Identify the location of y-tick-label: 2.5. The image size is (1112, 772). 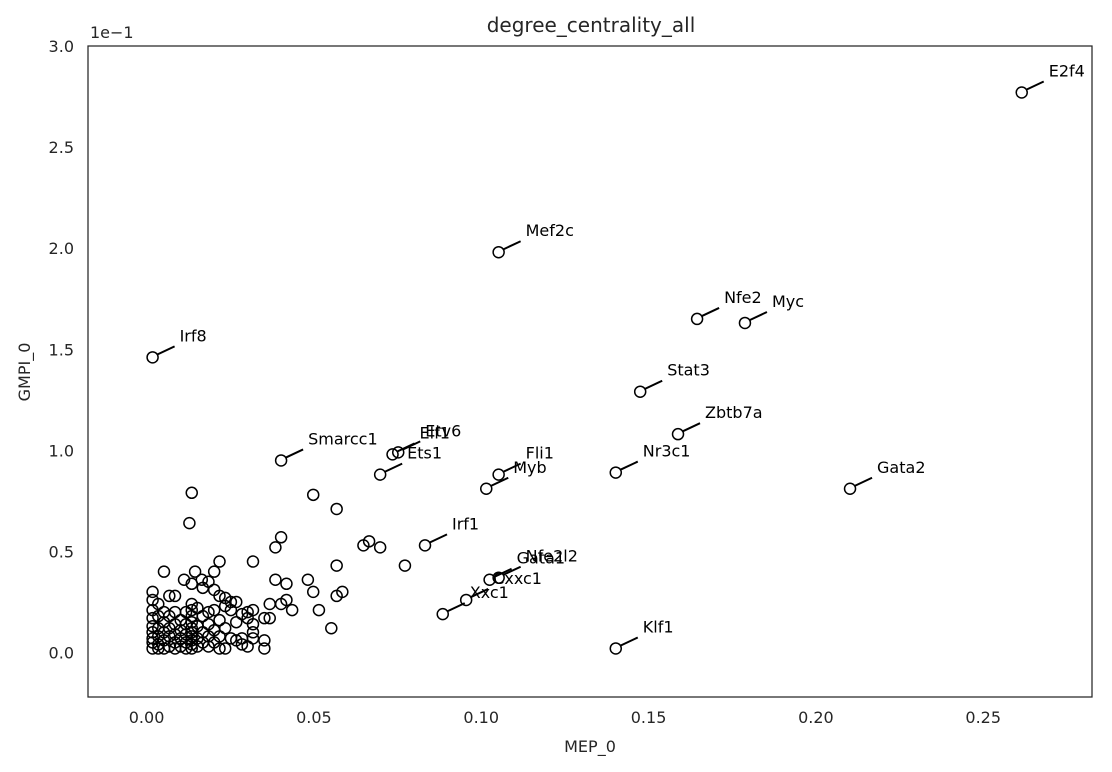
(61, 147).